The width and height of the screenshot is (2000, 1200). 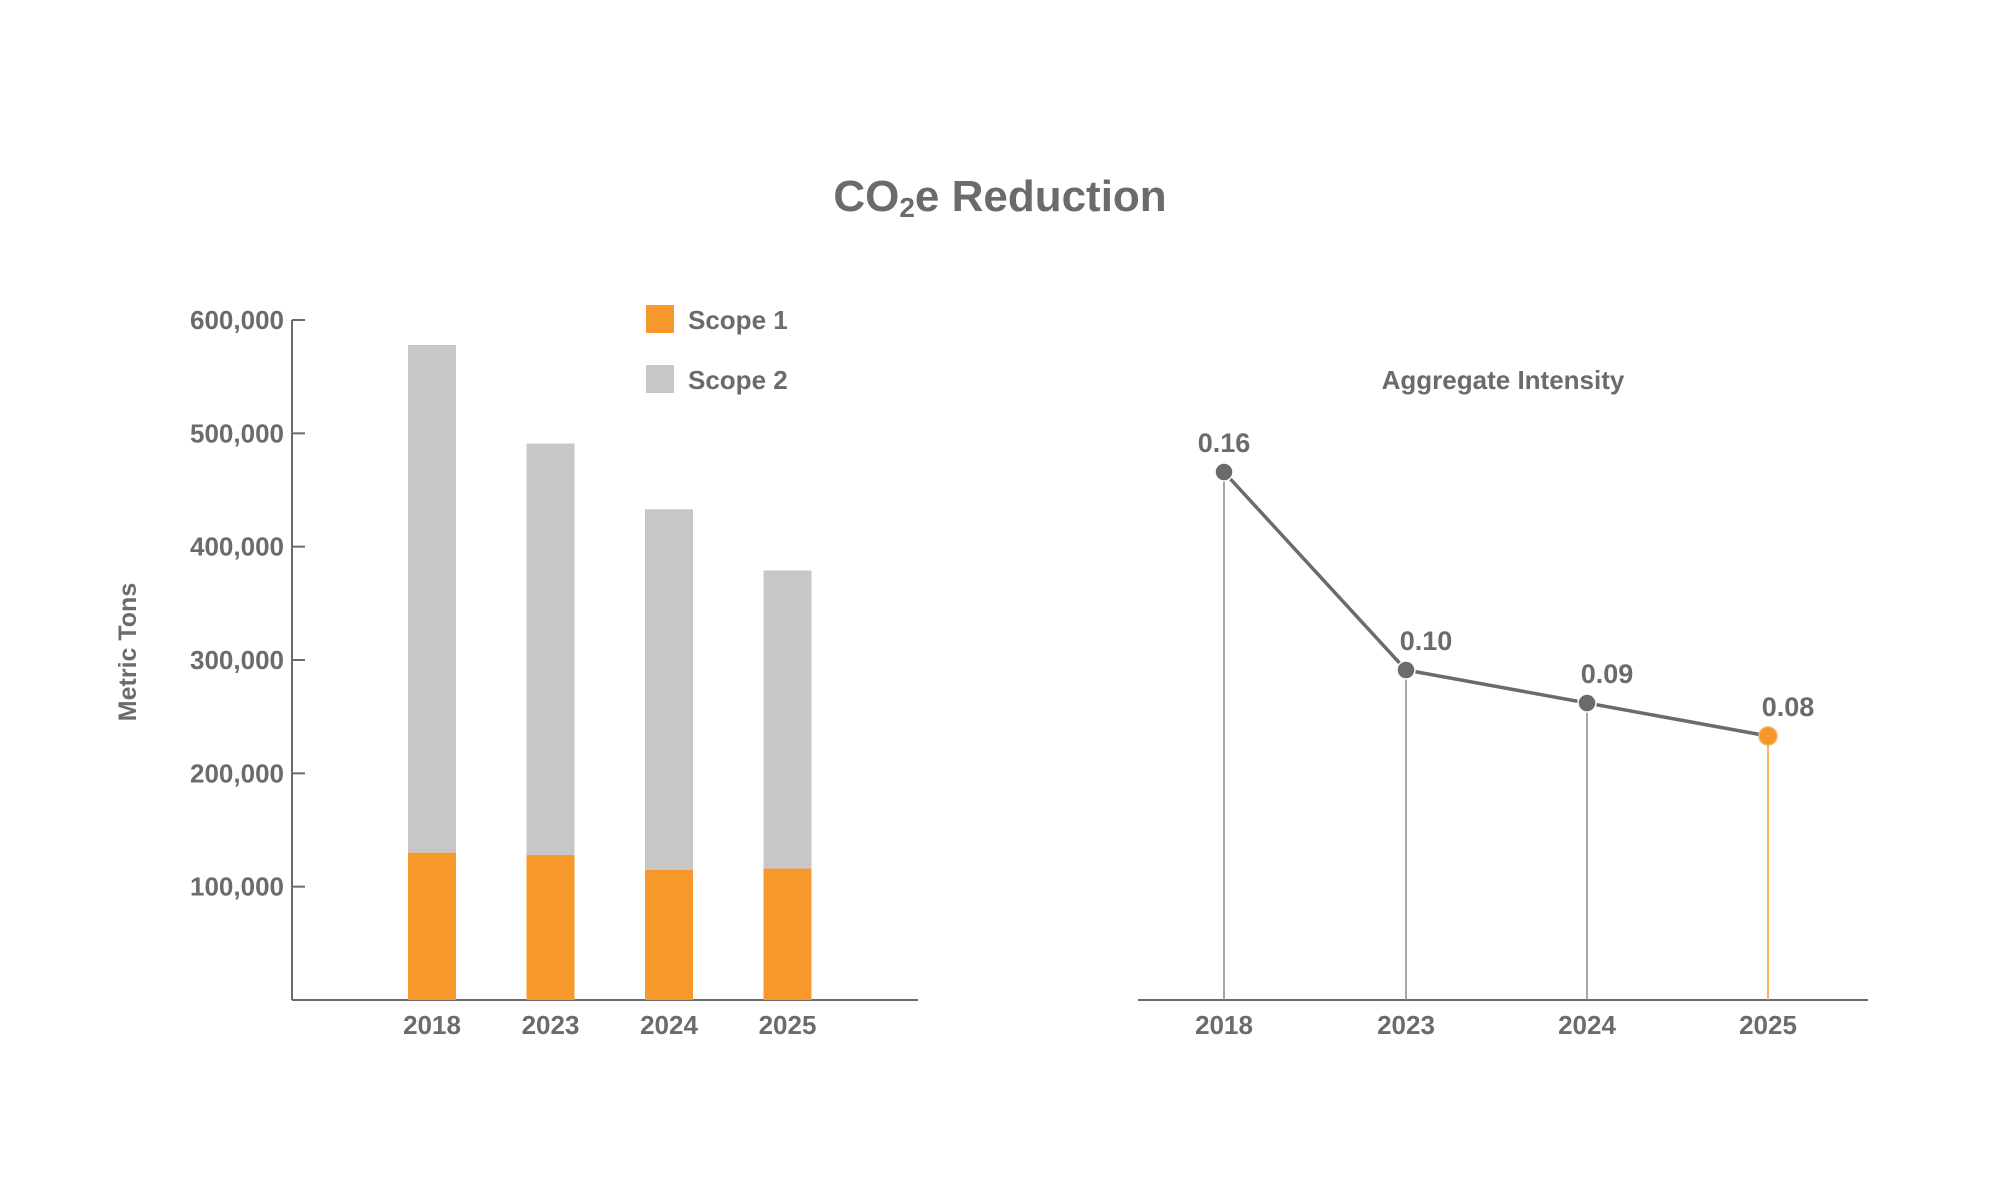 I want to click on bar-scope1-2025, so click(x=787, y=934).